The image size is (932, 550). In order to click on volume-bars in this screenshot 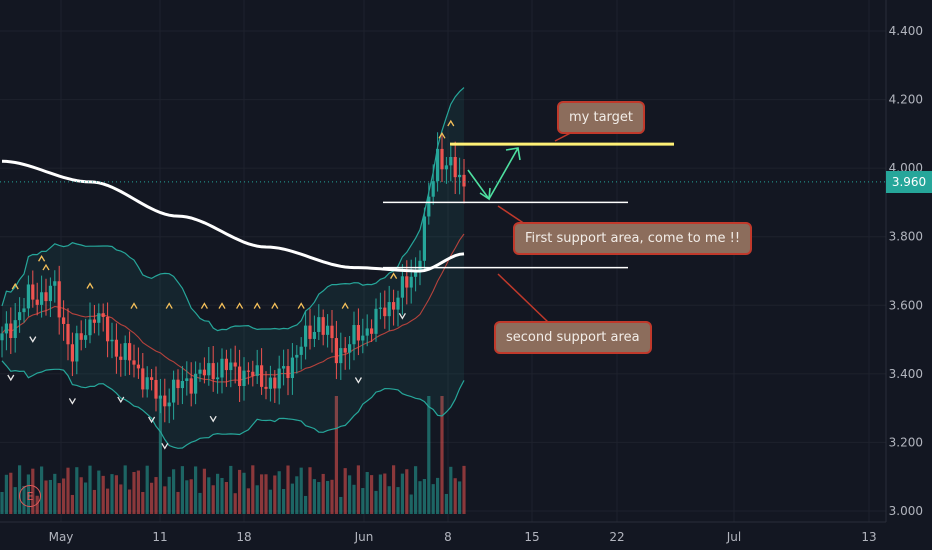, I will do `click(233, 455)`.